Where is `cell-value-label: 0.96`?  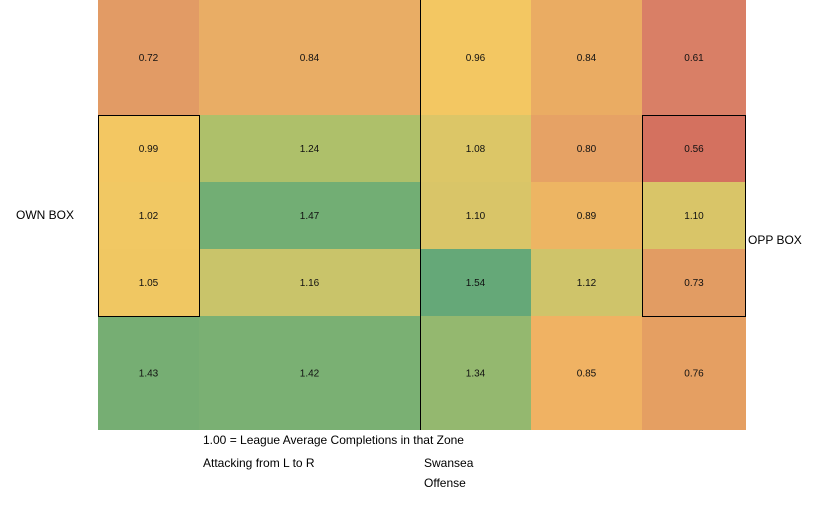 cell-value-label: 0.96 is located at coordinates (476, 58).